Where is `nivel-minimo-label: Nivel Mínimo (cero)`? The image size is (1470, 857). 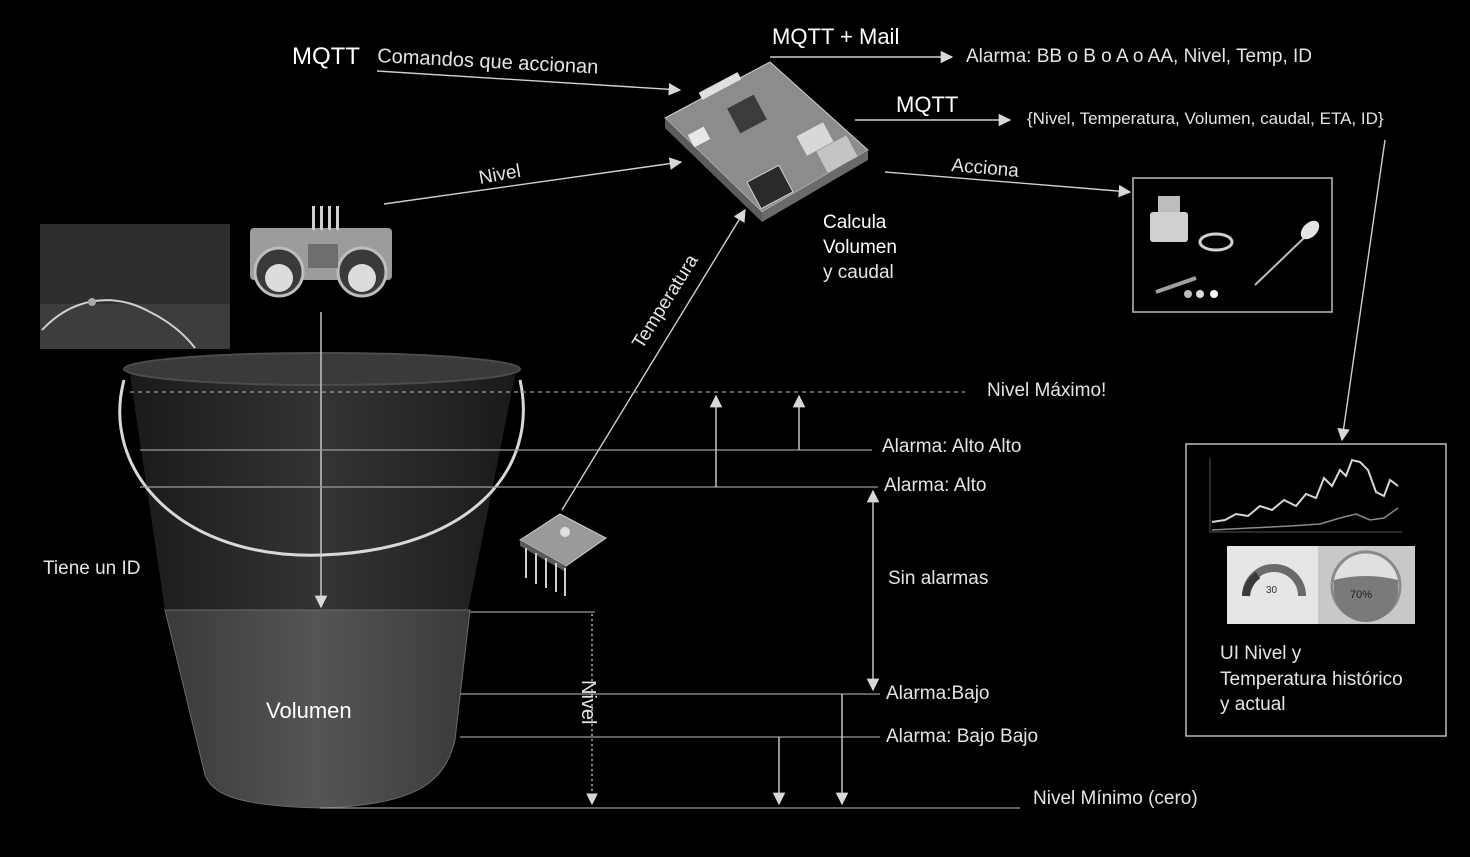 nivel-minimo-label: Nivel Mínimo (cero) is located at coordinates (1115, 798).